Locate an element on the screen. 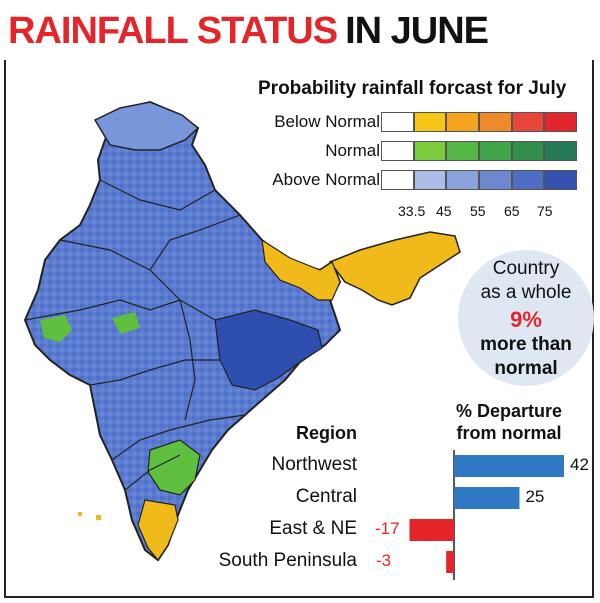 The width and height of the screenshot is (600, 603). map-islands-lakshadweep is located at coordinates (80, 514).